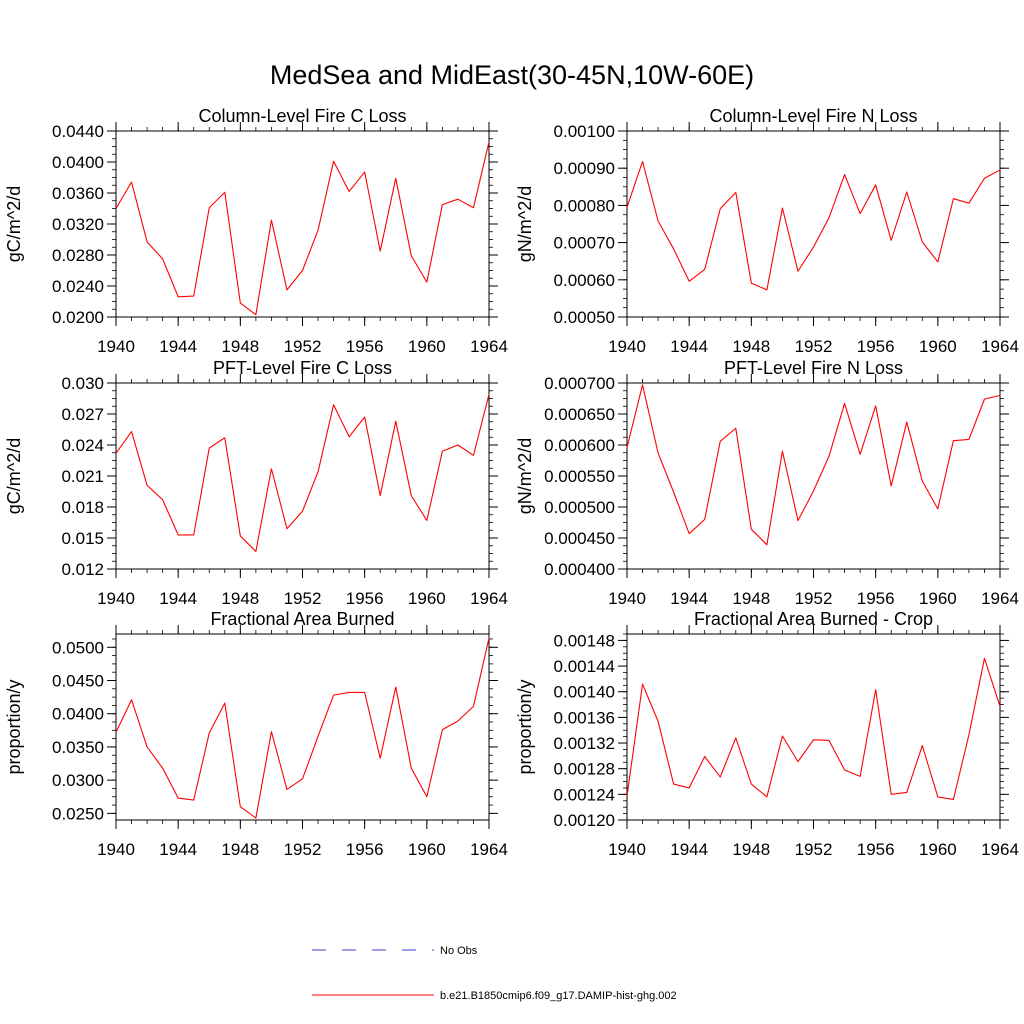 The height and width of the screenshot is (1024, 1024). I want to click on y-tick-label: 0.0240, so click(78, 286).